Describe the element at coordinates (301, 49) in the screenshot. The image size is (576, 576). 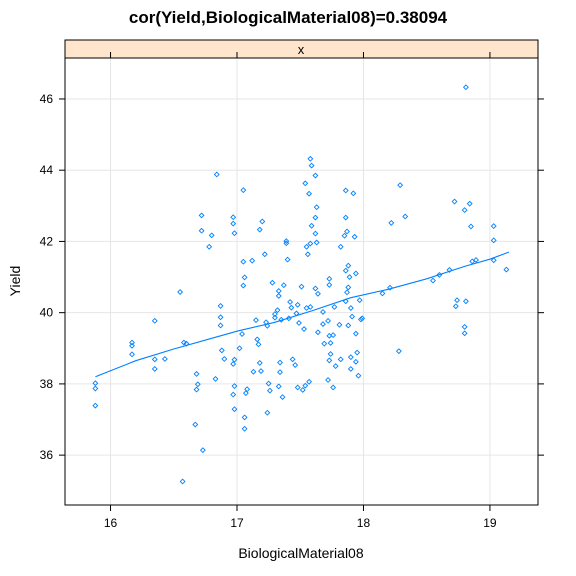
I see `strip-label: x` at that location.